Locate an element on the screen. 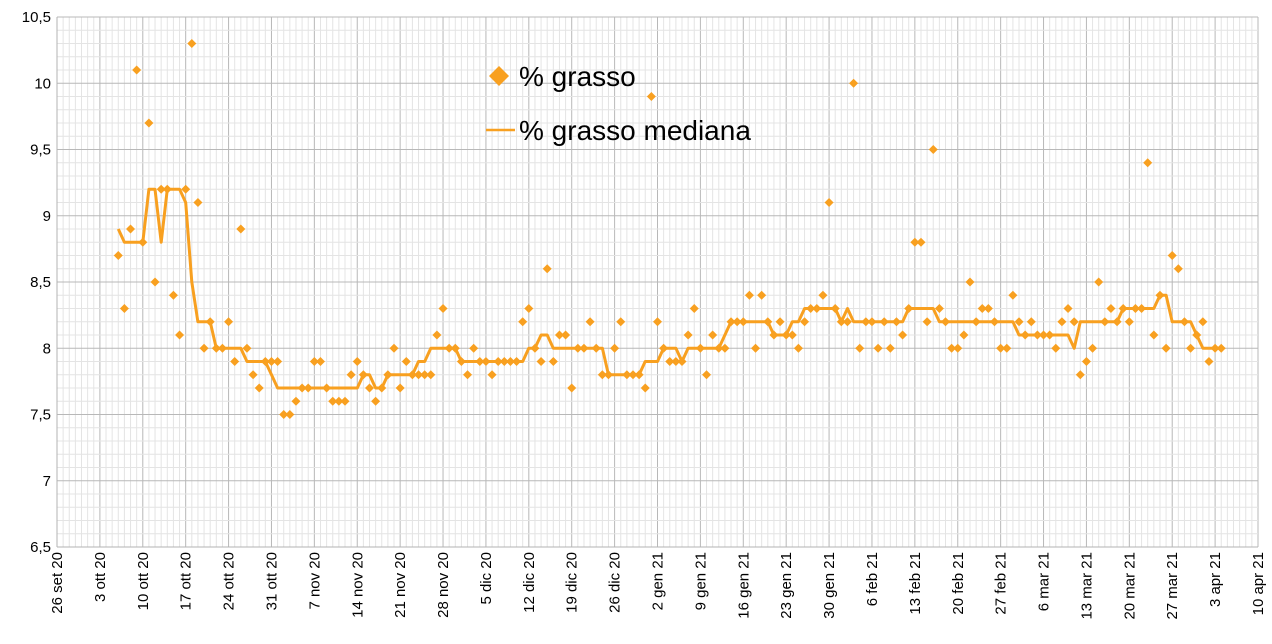 The height and width of the screenshot is (644, 1272). y-axis-ticks: 10,5 10 9,5 9 8,5 8 7,5 7 6,5 is located at coordinates (36, 282).